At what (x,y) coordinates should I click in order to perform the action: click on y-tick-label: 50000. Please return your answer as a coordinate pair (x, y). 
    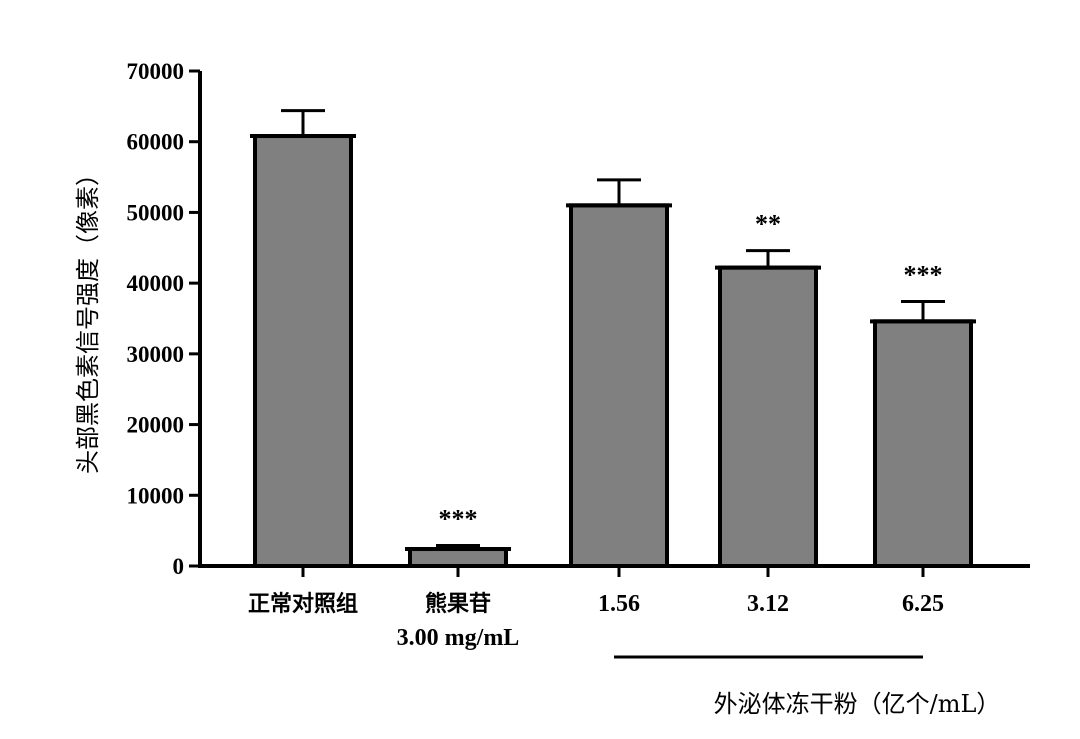
    Looking at the image, I should click on (156, 212).